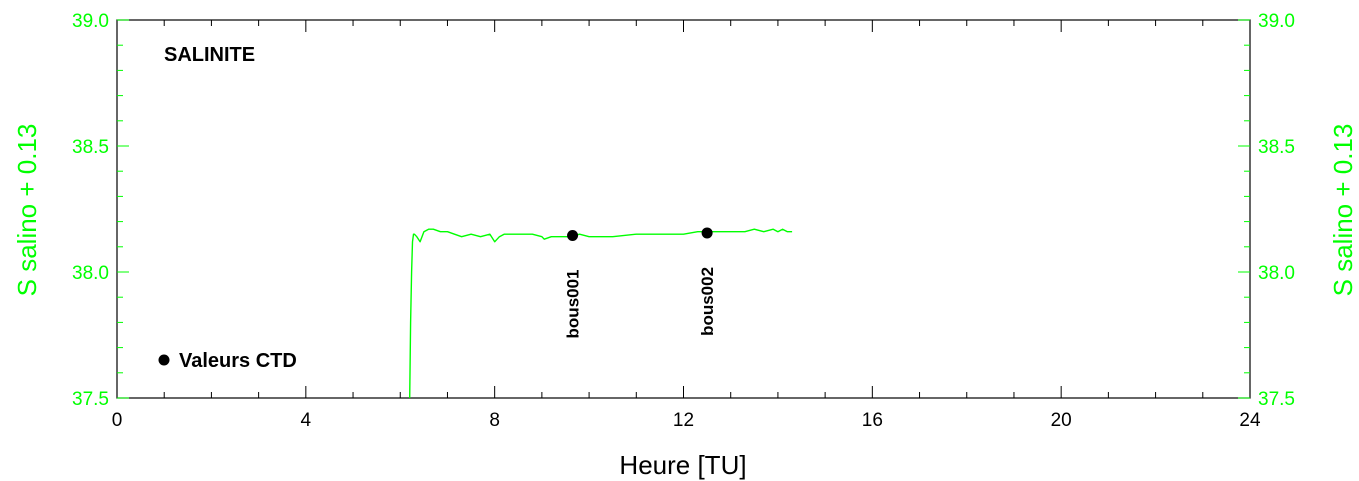 Image resolution: width=1359 pixels, height=481 pixels. I want to click on y-tick-label-right: 38.5, so click(1276, 147).